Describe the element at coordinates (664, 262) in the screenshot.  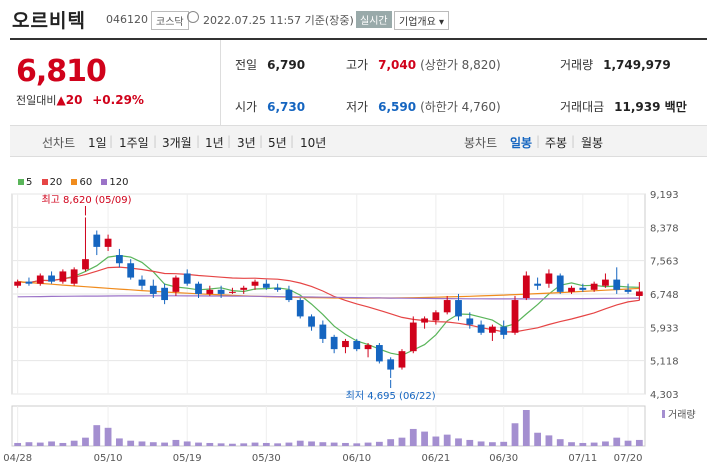
I see `y-tick-label: 7,563` at that location.